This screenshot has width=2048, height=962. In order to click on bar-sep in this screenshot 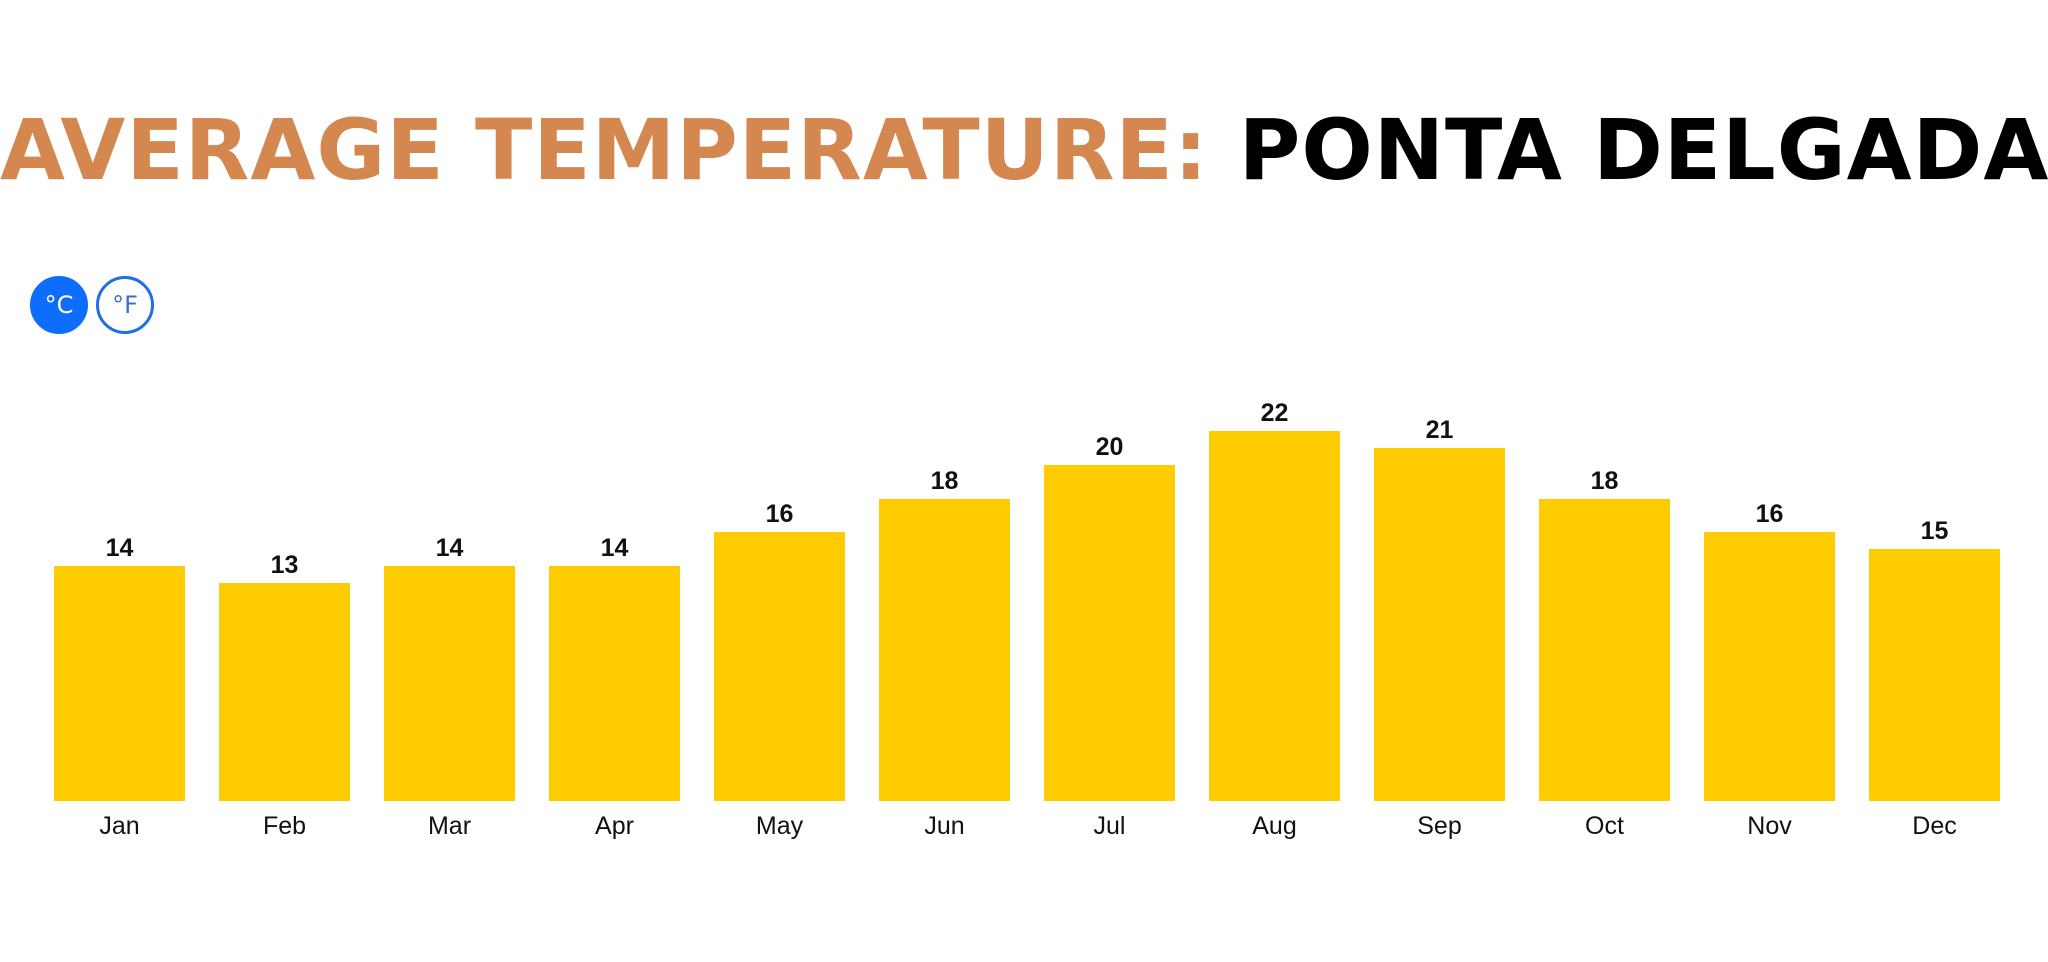, I will do `click(1439, 624)`.